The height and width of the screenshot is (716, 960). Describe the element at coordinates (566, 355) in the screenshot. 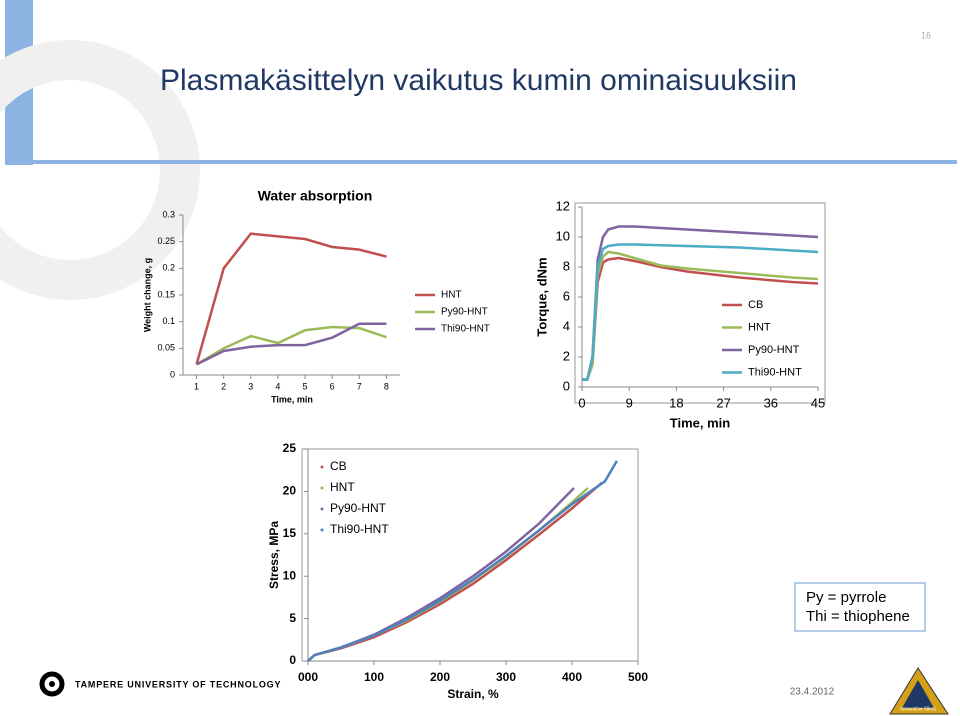

I see `y-tick-label: 2` at that location.